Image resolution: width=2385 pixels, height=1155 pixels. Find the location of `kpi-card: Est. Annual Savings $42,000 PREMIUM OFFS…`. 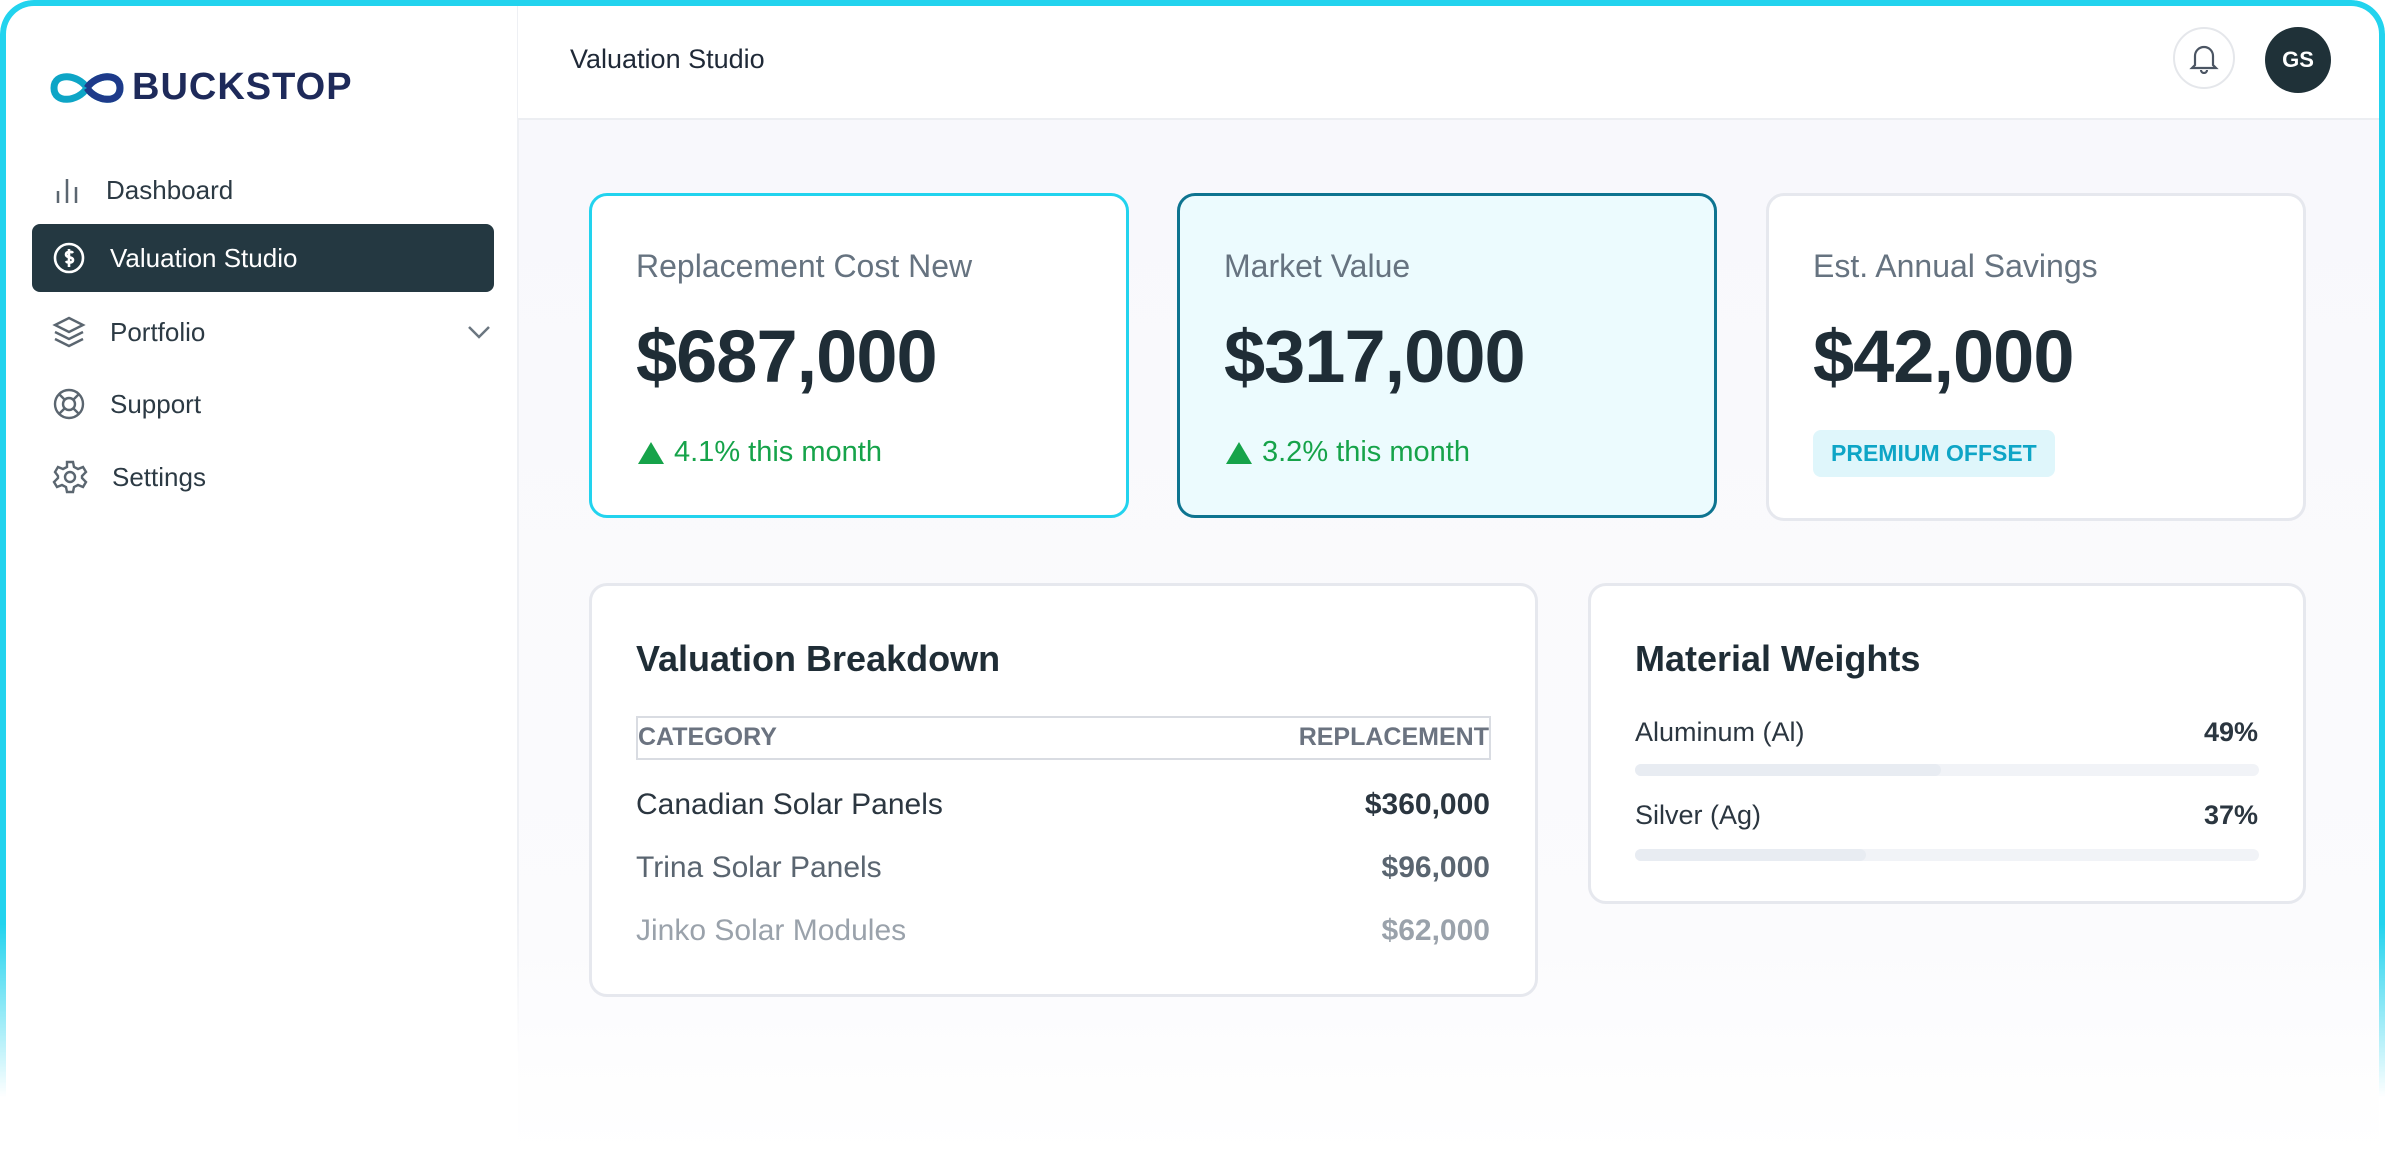

kpi-card: Est. Annual Savings $42,000 PREMIUM OFFS… is located at coordinates (2036, 357).